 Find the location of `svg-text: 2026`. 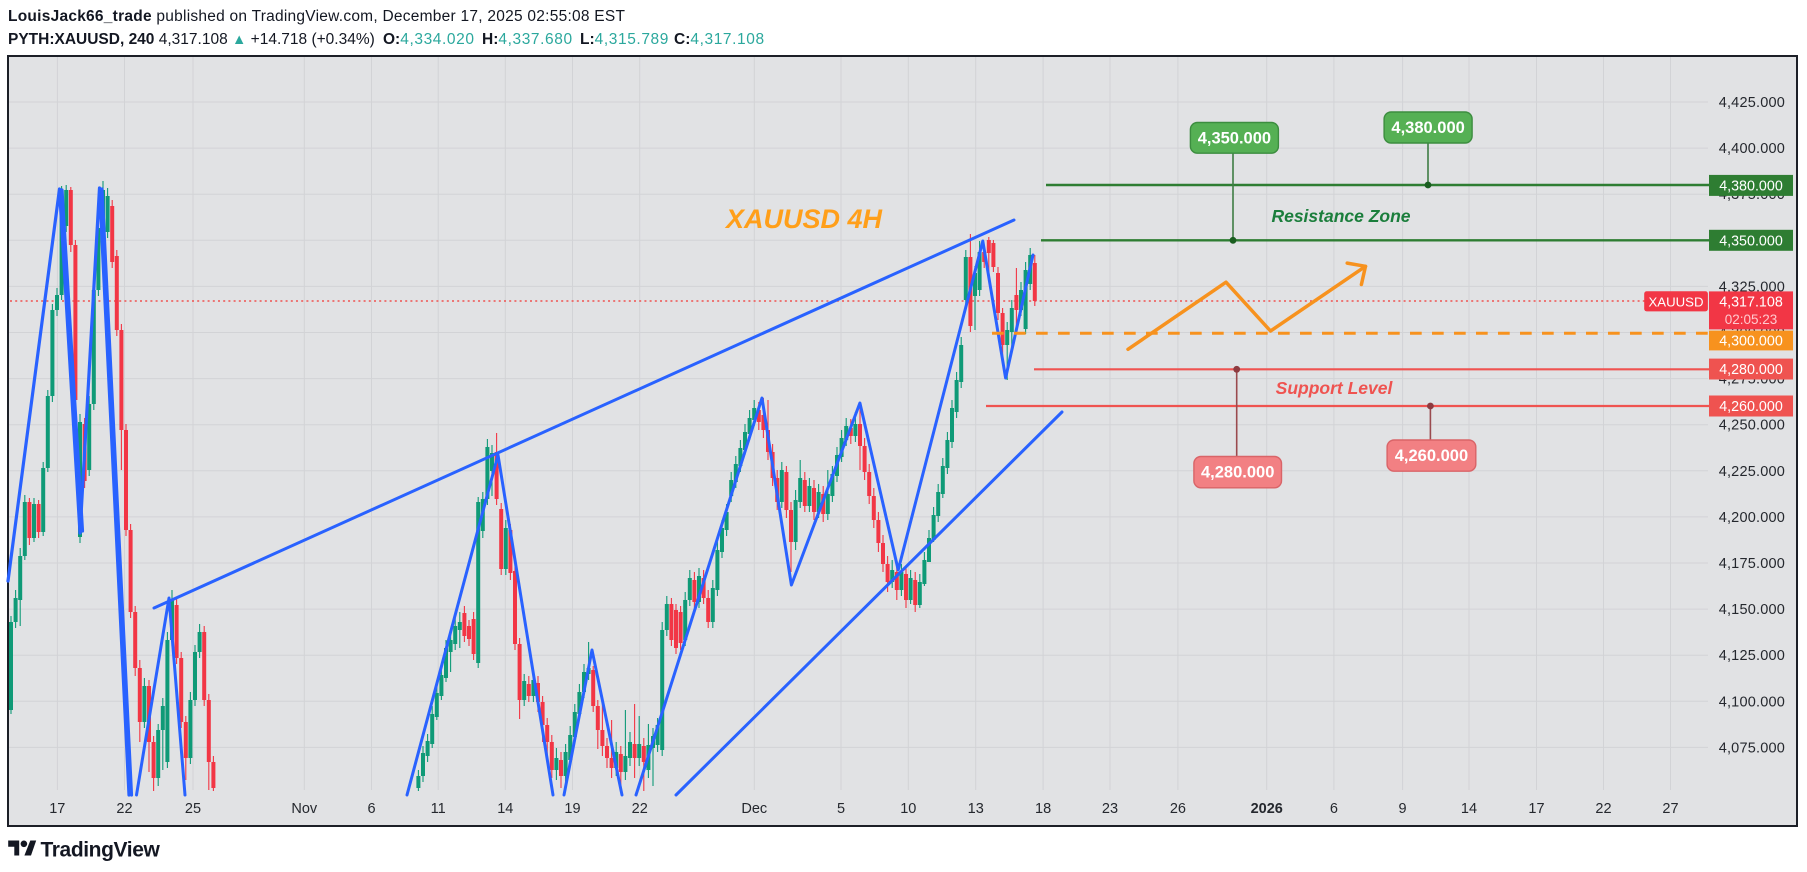

svg-text: 2026 is located at coordinates (1267, 809).